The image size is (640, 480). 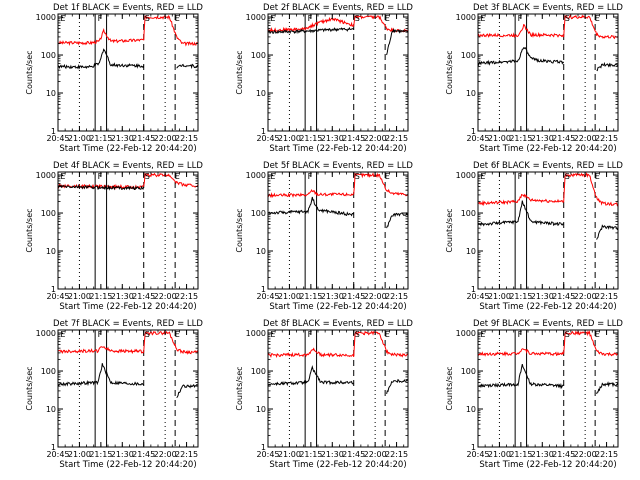 What do you see at coordinates (548, 324) in the screenshot?
I see `chart-title: Det 9f BLACK = Events, RED = LLD` at bounding box center [548, 324].